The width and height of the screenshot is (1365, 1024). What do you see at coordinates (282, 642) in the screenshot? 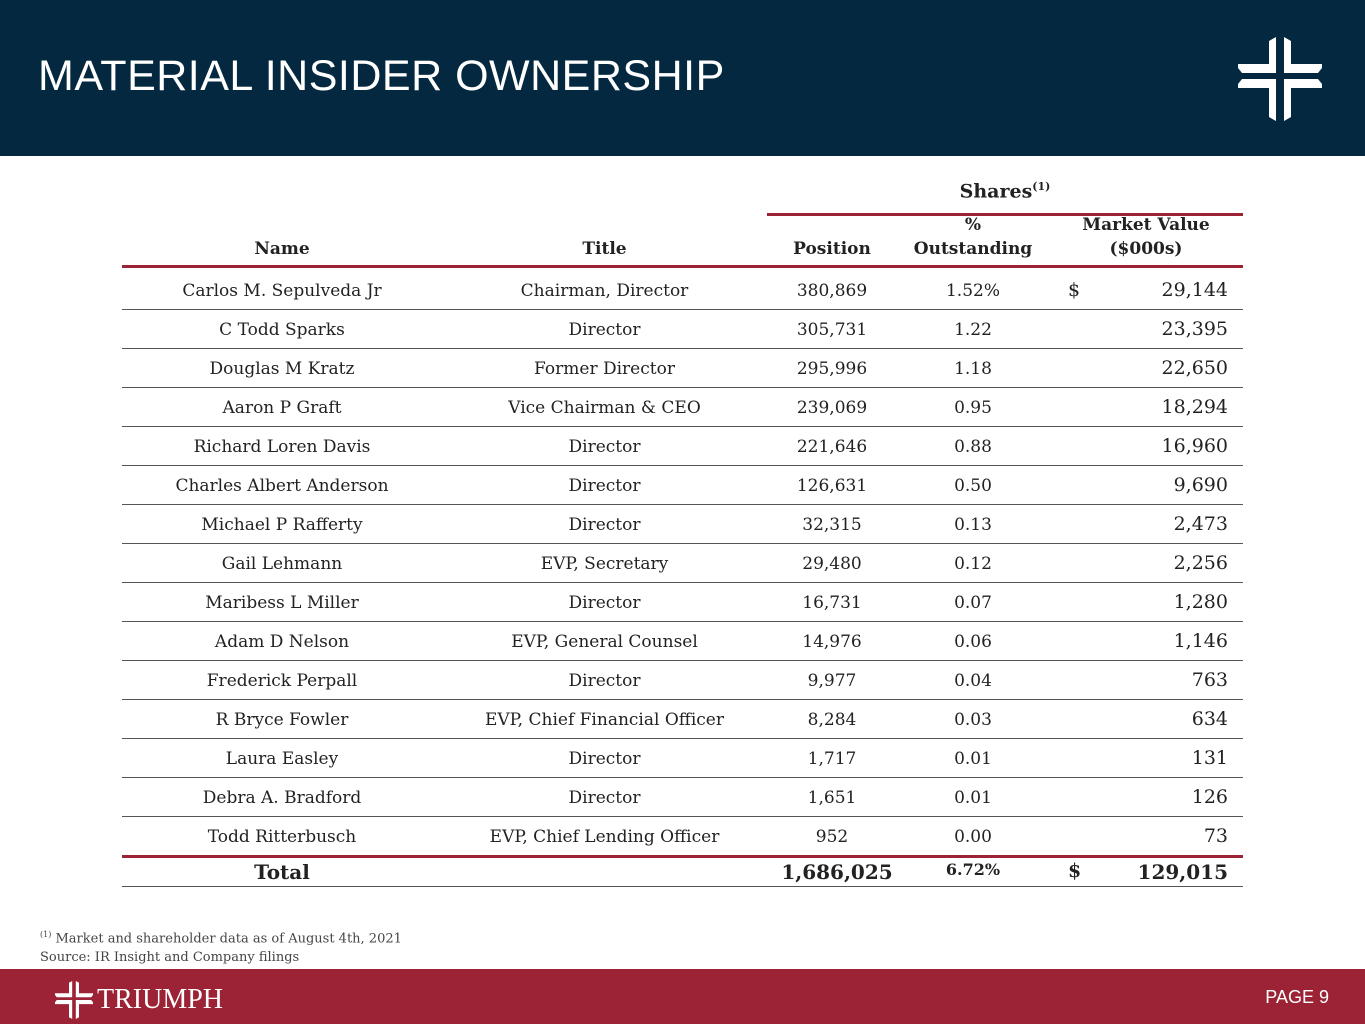
I see `cell-name: Adam D Nelson` at bounding box center [282, 642].